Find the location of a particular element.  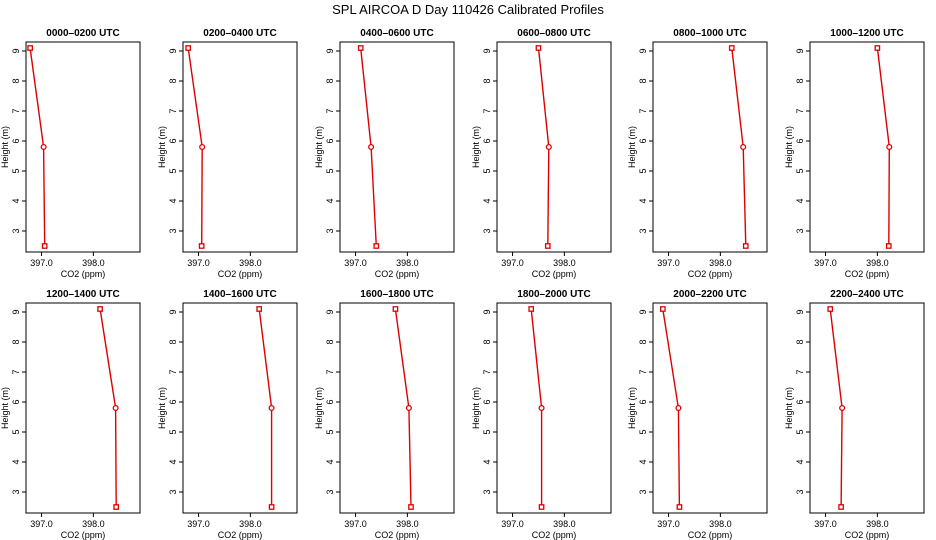

panel-title: 0400–0600 UTC is located at coordinates (396, 33).